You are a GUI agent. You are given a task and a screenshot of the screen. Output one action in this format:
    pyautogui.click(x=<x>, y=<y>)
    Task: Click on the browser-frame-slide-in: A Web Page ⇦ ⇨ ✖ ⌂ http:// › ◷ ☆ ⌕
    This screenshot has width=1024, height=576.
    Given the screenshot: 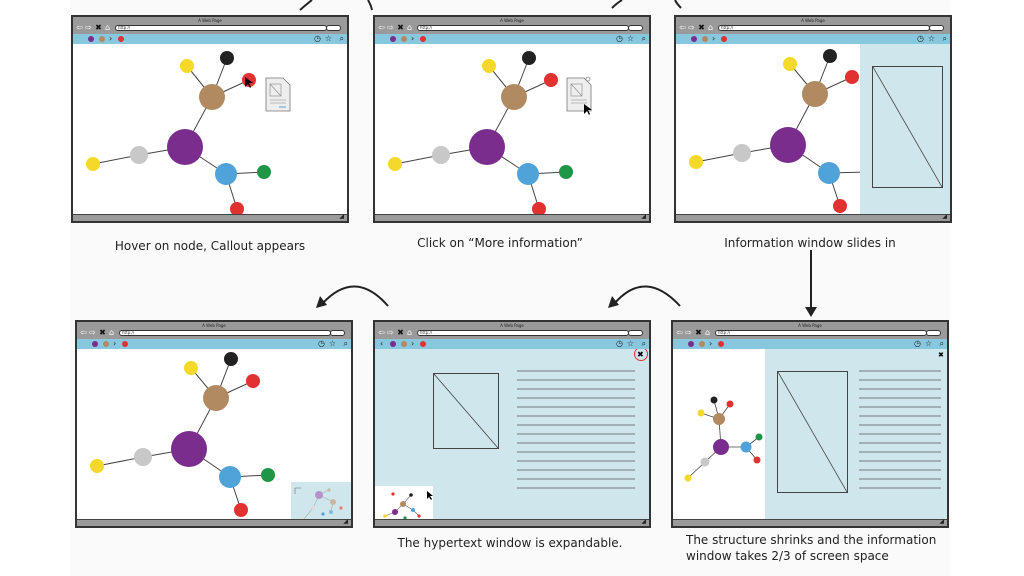 What is the action you would take?
    pyautogui.click(x=813, y=119)
    